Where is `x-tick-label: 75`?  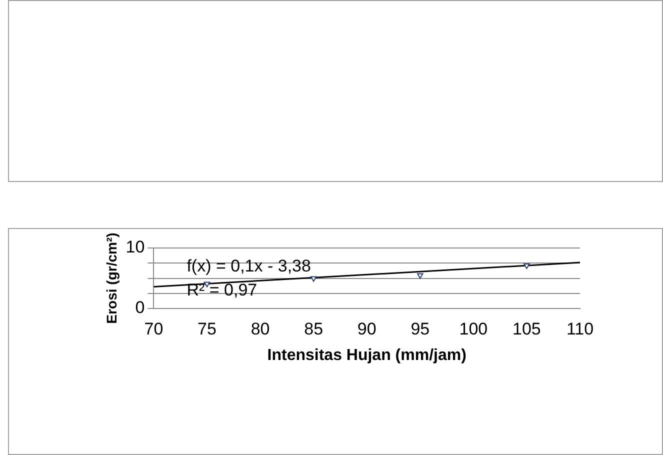 x-tick-label: 75 is located at coordinates (207, 328).